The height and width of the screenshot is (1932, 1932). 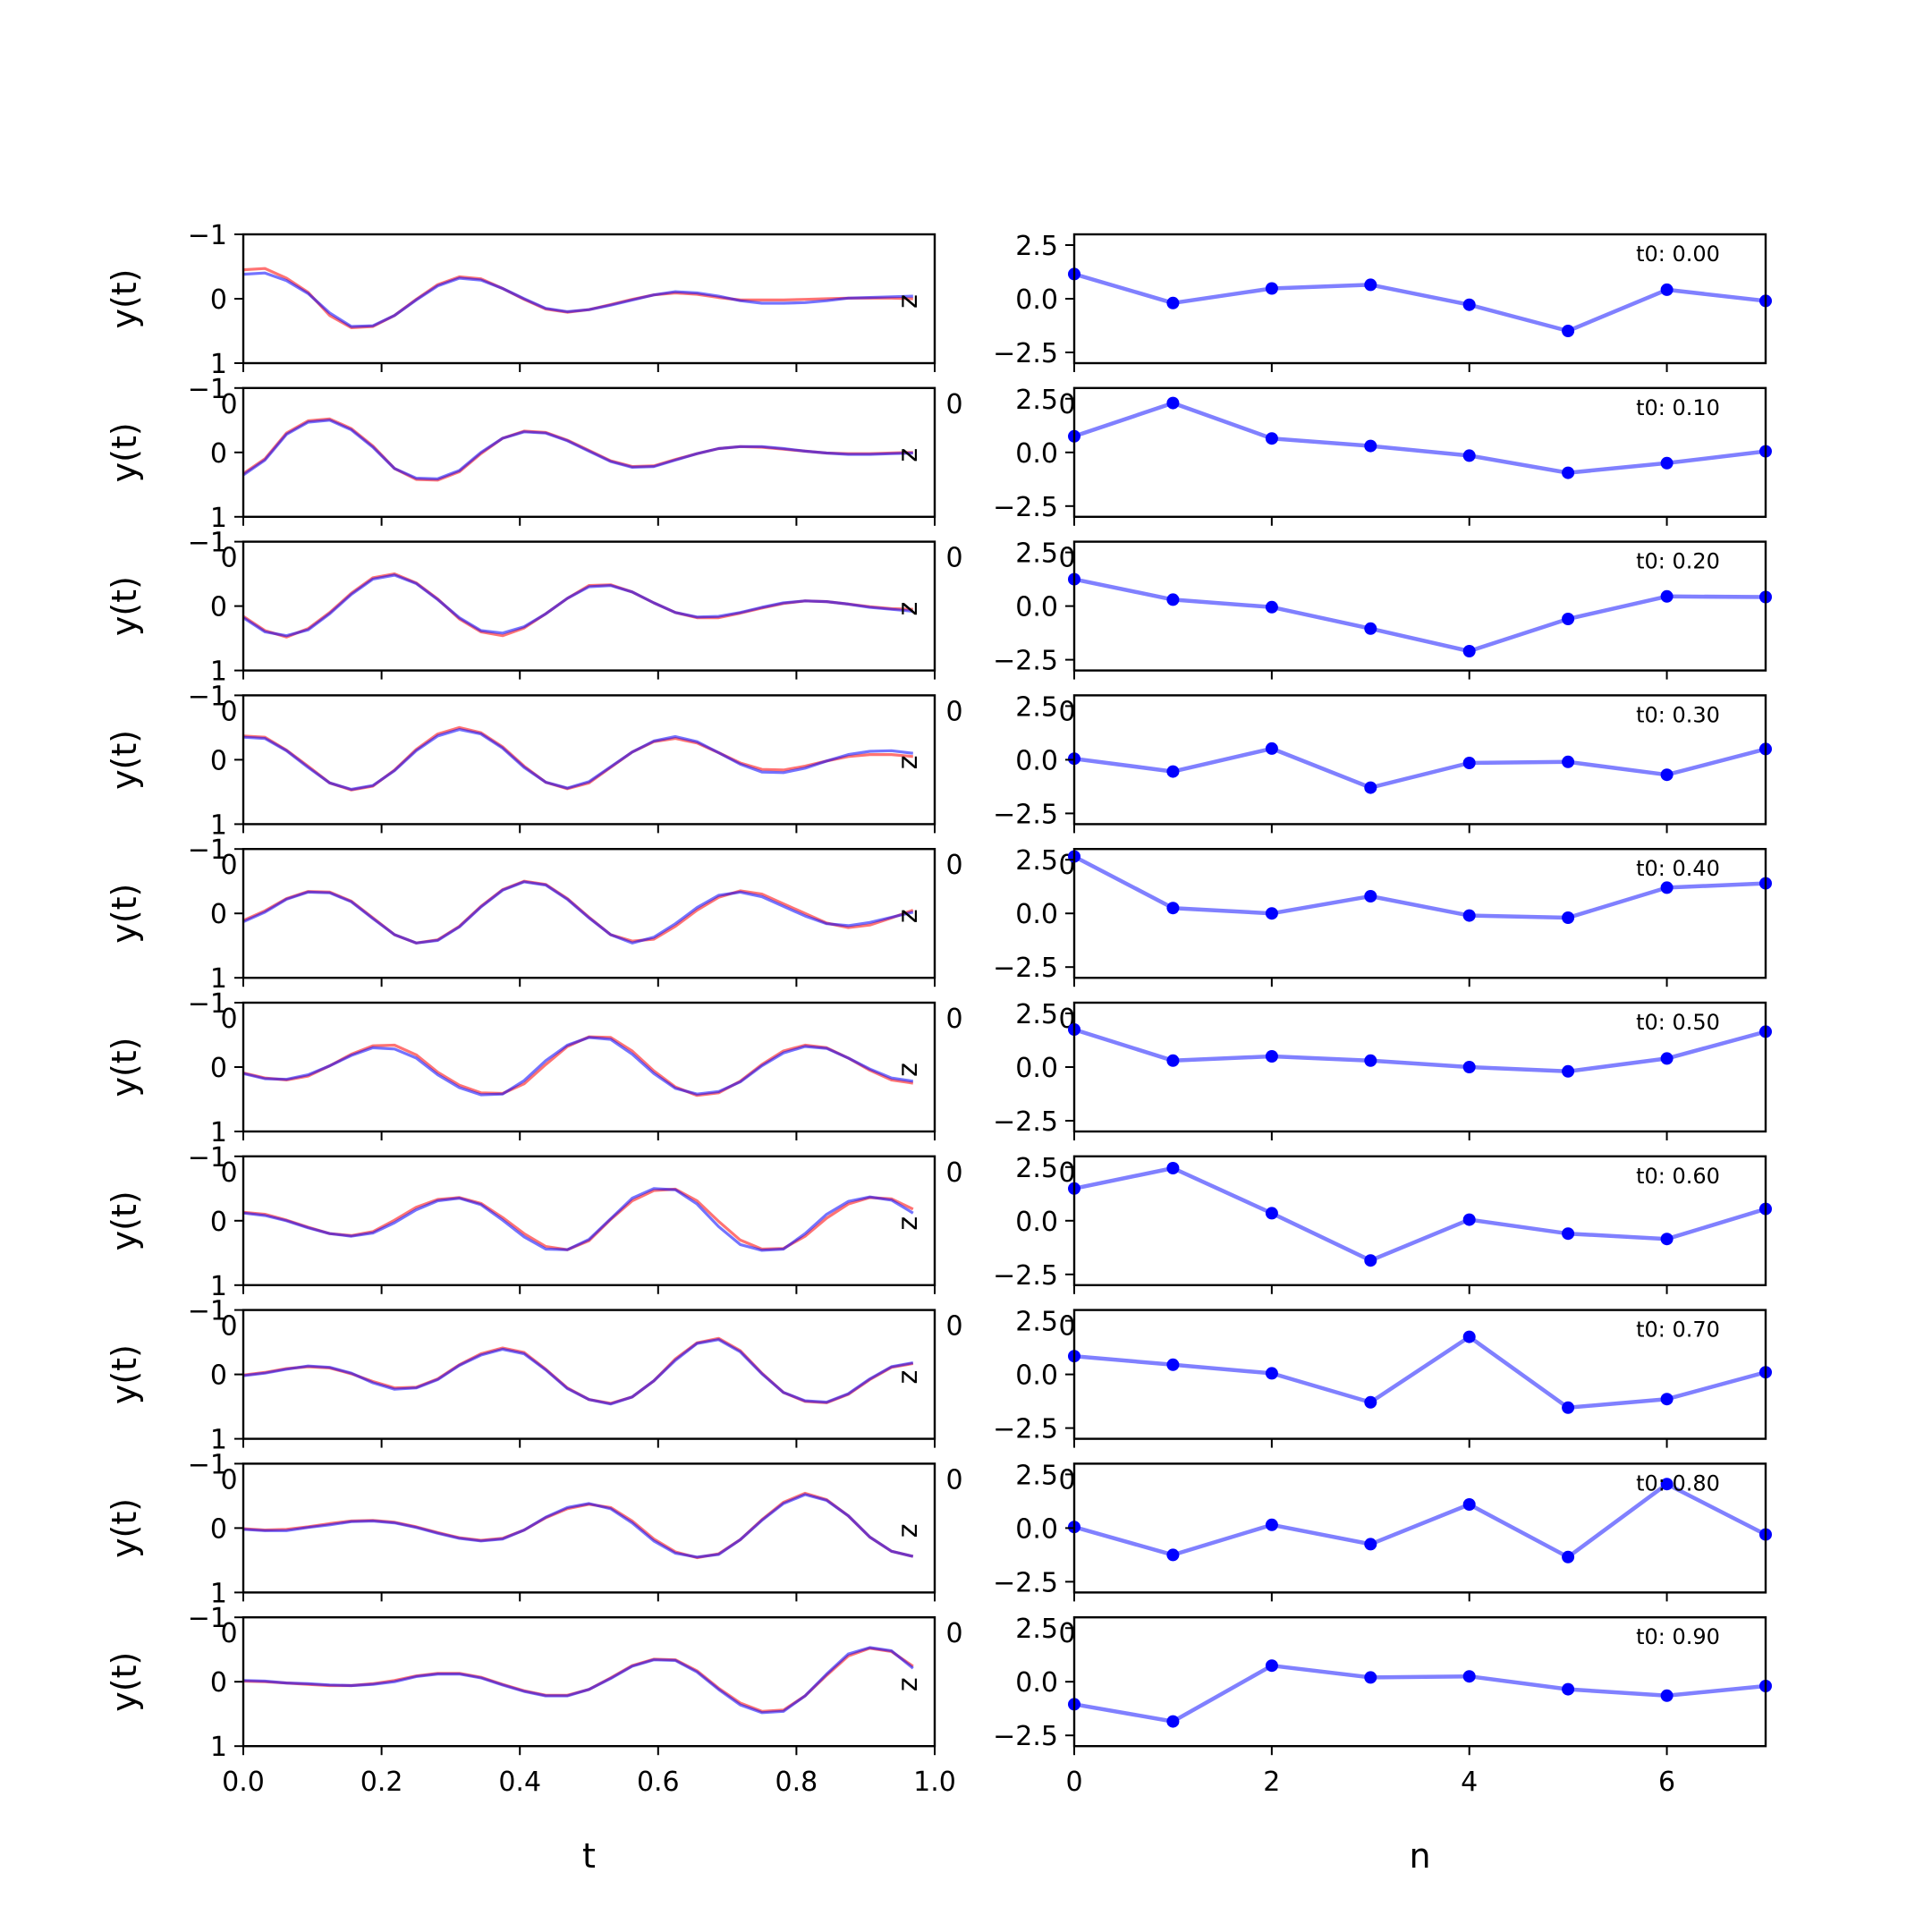 What do you see at coordinates (520, 300) in the screenshot?
I see `left-axes-row-0: 1 0 −1 y(t) z` at bounding box center [520, 300].